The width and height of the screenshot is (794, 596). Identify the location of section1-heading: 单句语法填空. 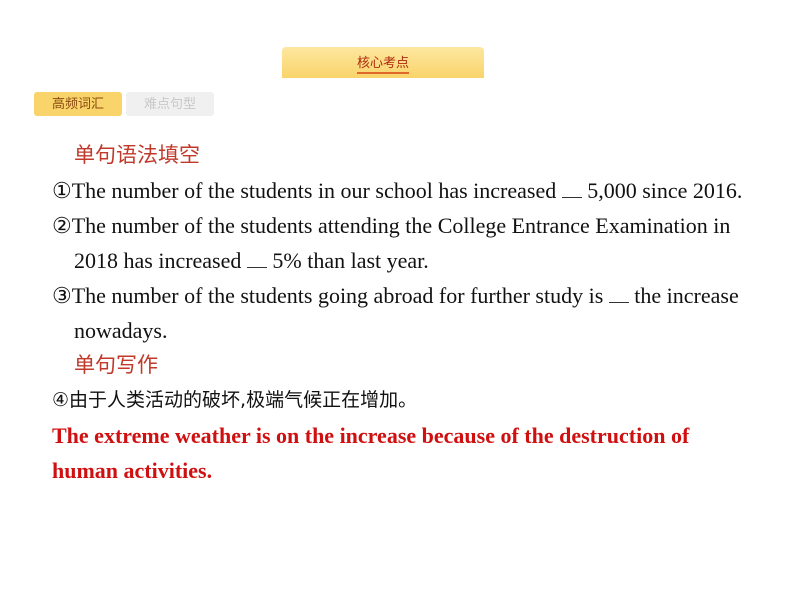
(137, 155).